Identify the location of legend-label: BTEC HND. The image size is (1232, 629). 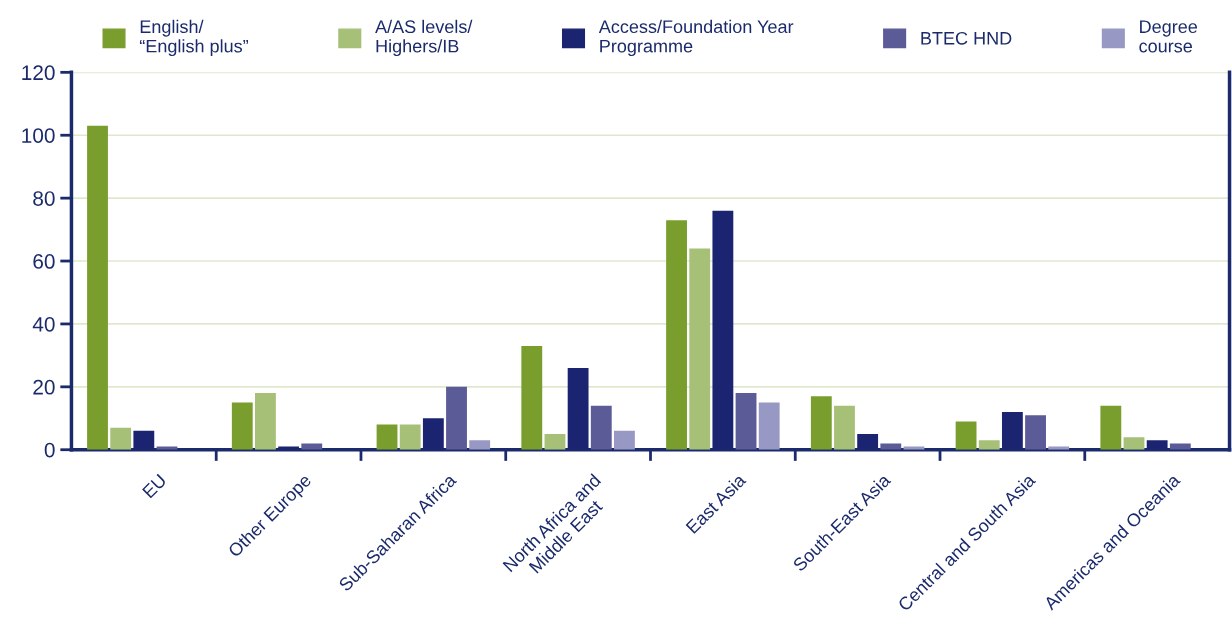
(966, 38).